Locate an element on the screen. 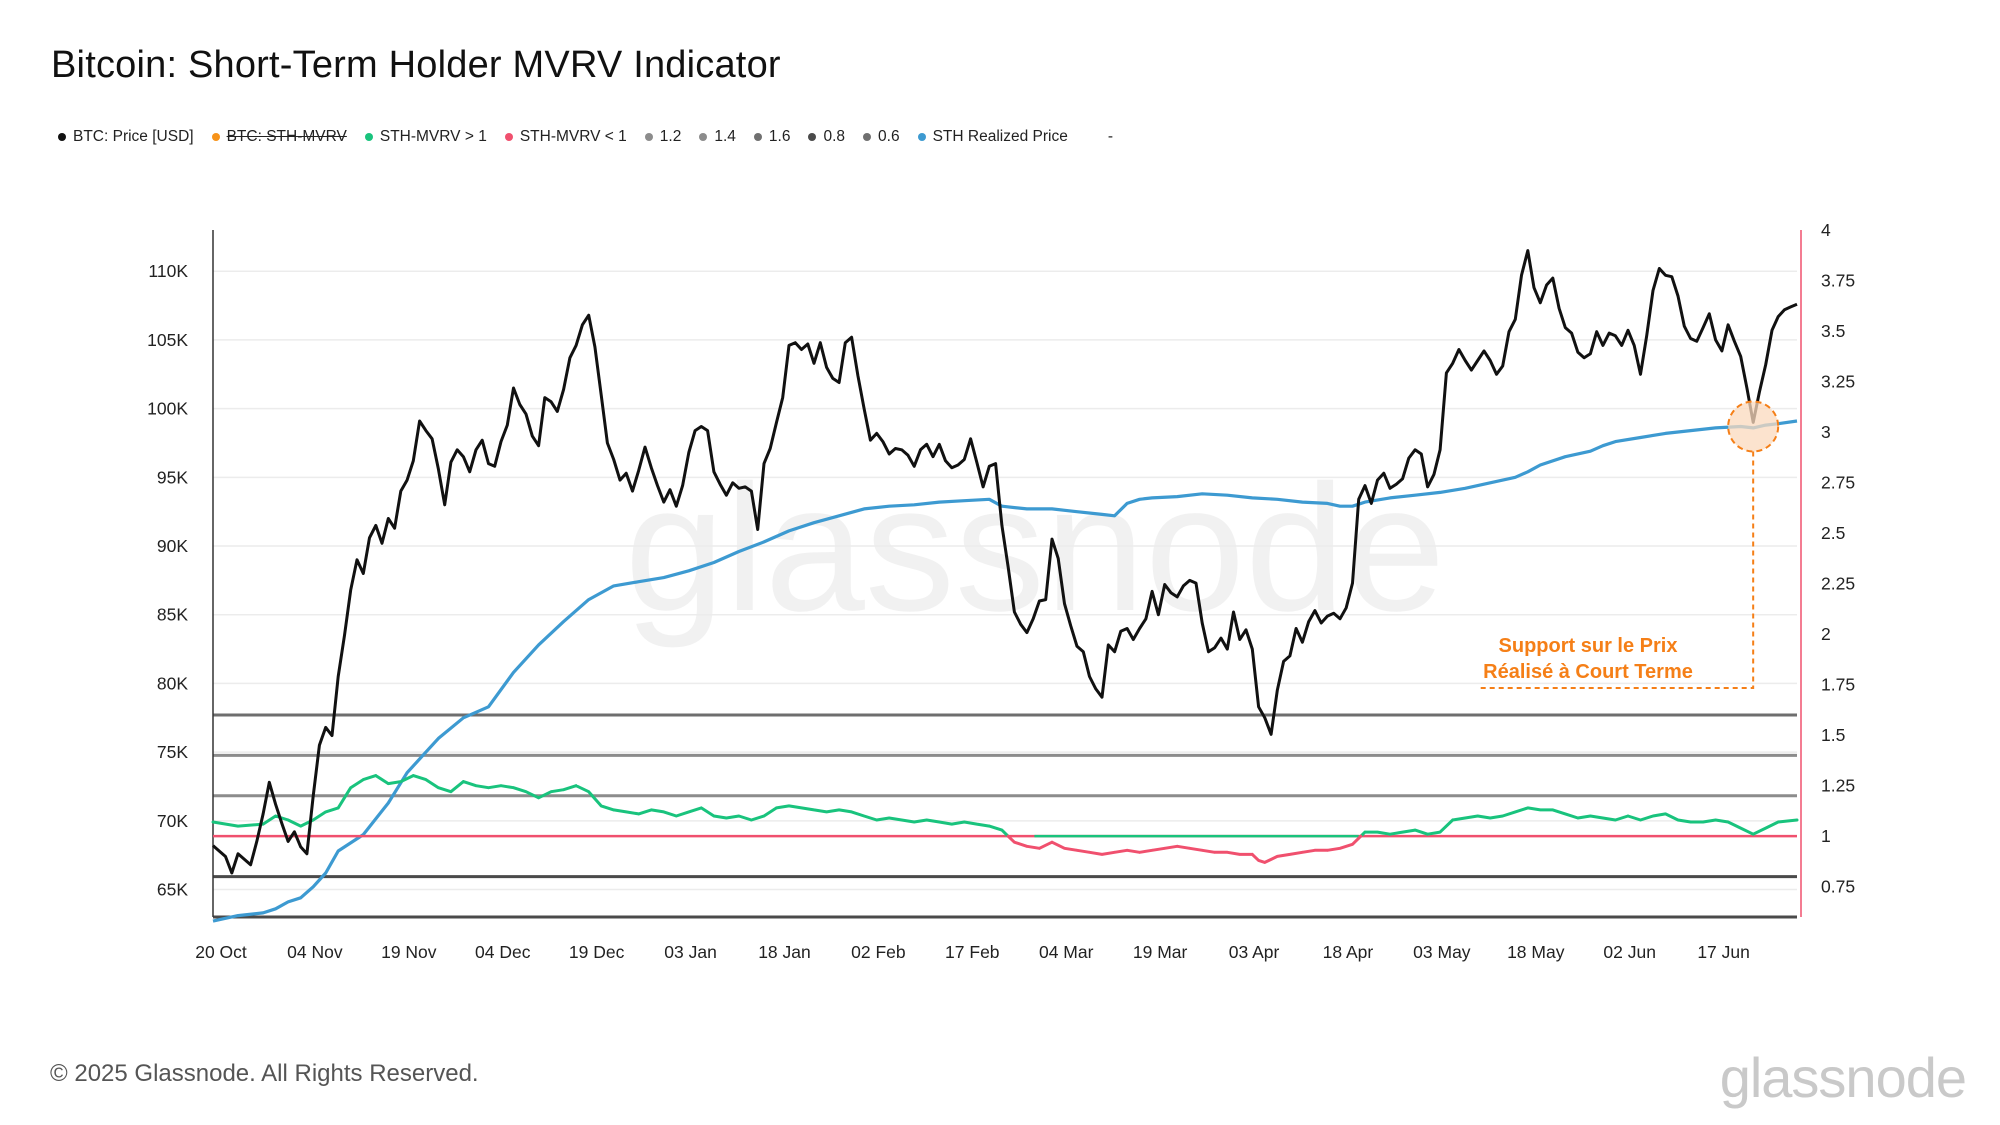 This screenshot has height=1125, width=2000. legend-label: STH Realized Price is located at coordinates (1000, 136).